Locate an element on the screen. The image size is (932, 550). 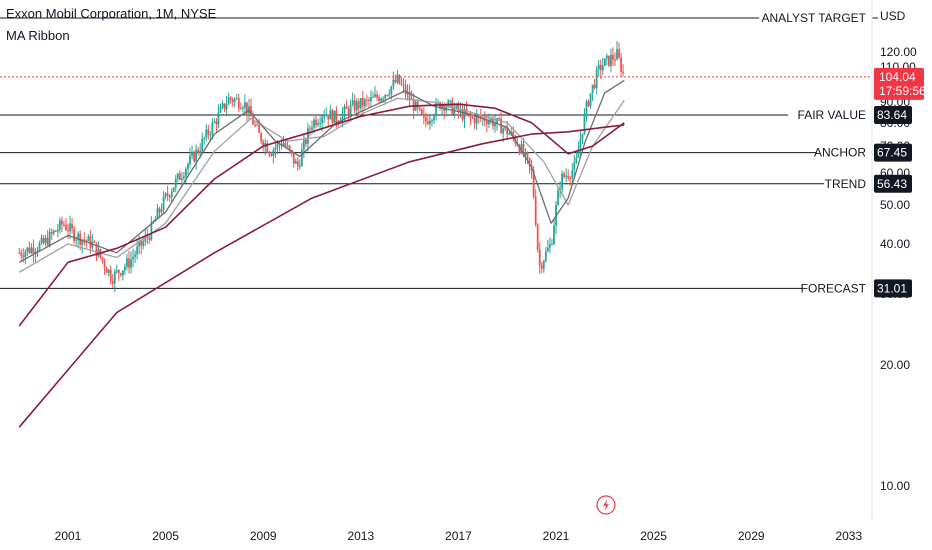
currency-selector: USD is located at coordinates (893, 16).